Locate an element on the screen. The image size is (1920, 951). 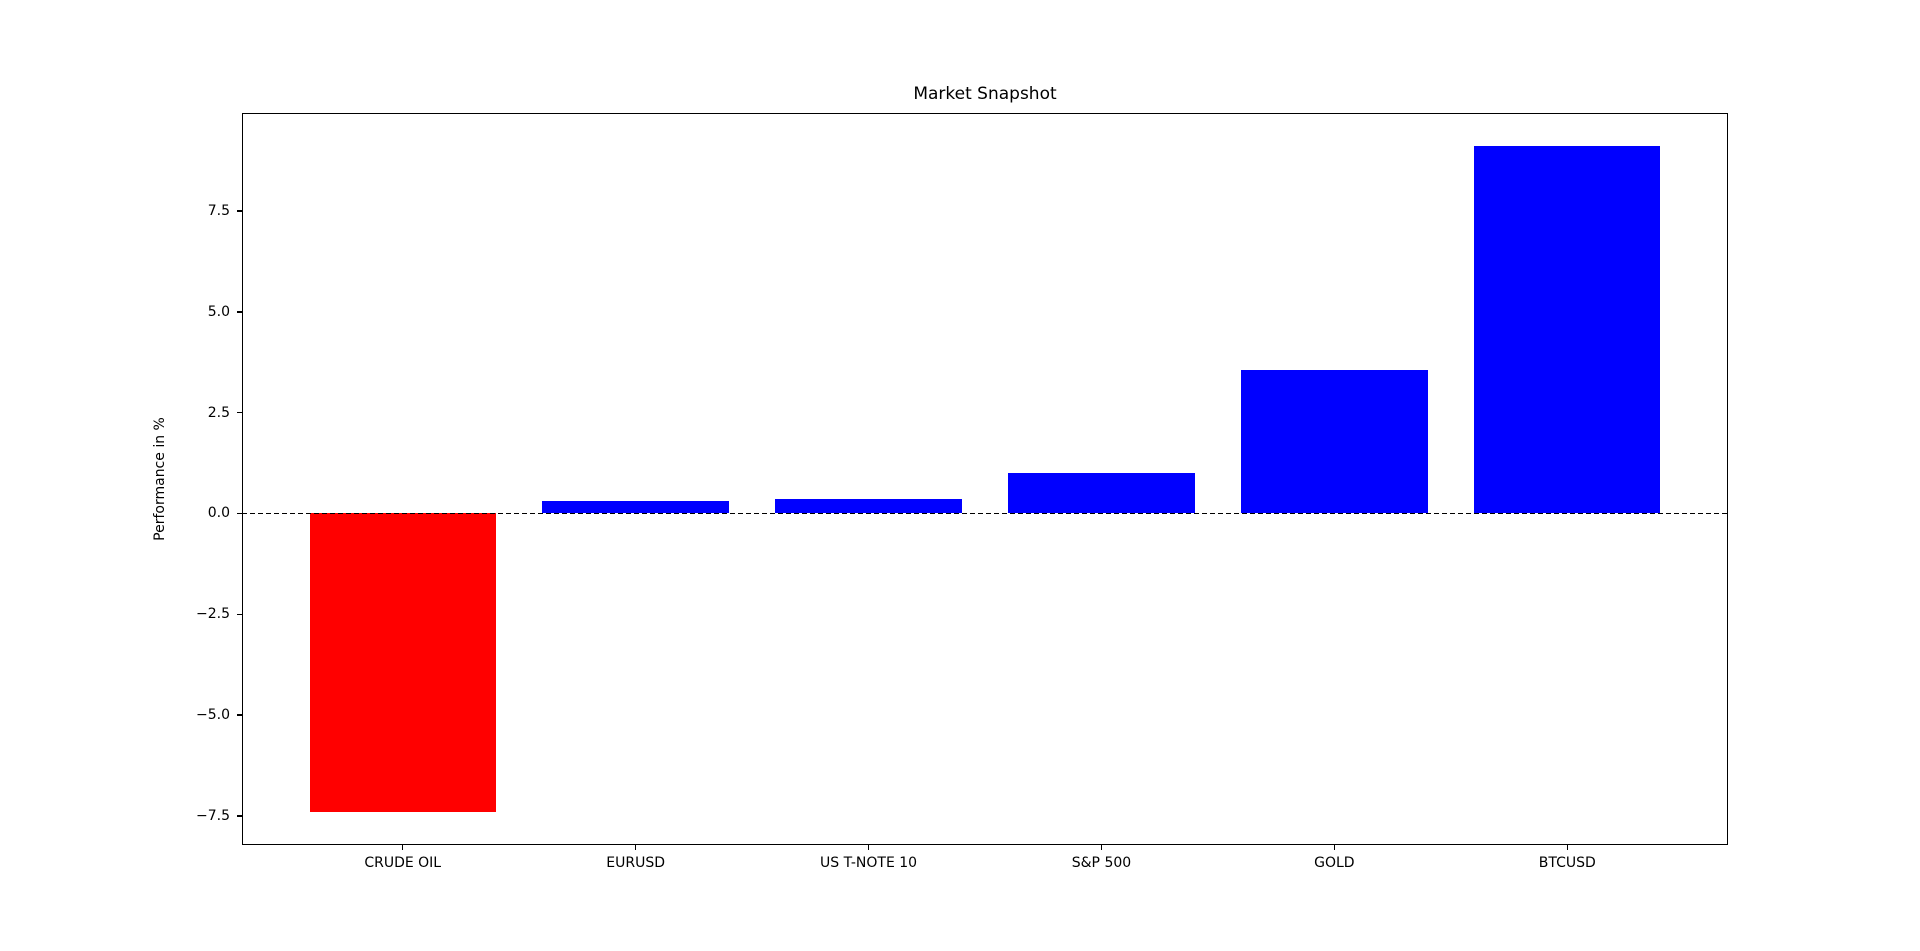
x-tick-mark-crude-oil is located at coordinates (402, 847).